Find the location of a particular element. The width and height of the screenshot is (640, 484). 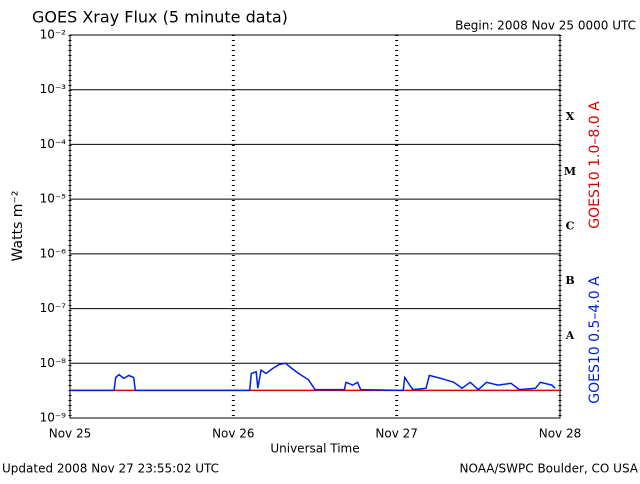

begin-time: Begin: 2008 Nov 25 0000 UTC is located at coordinates (545, 26).